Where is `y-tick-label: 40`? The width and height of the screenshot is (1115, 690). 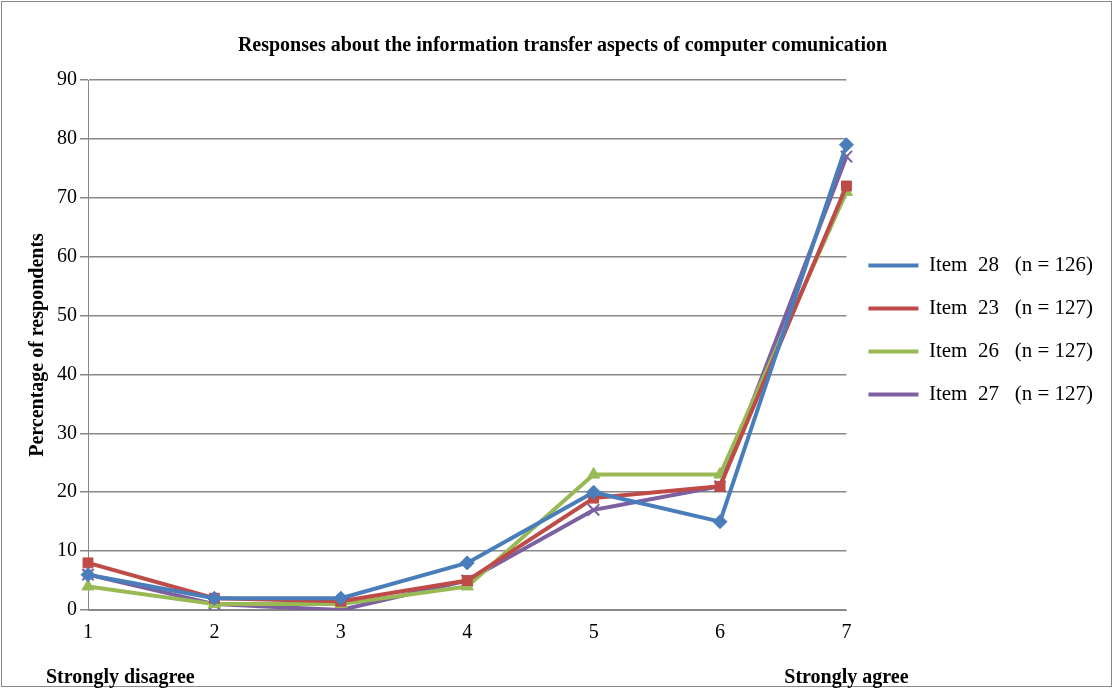
y-tick-label: 40 is located at coordinates (67, 372).